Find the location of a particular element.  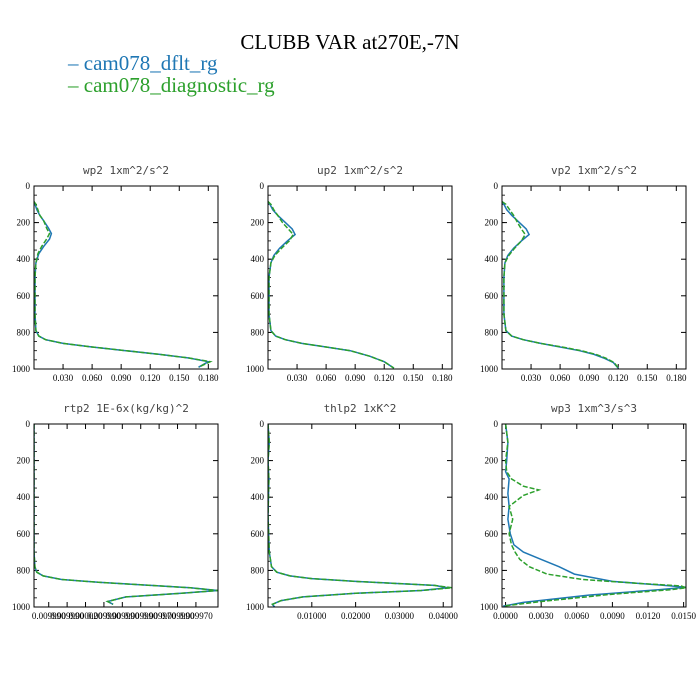

x-tick-label: 0.03000 is located at coordinates (400, 616).